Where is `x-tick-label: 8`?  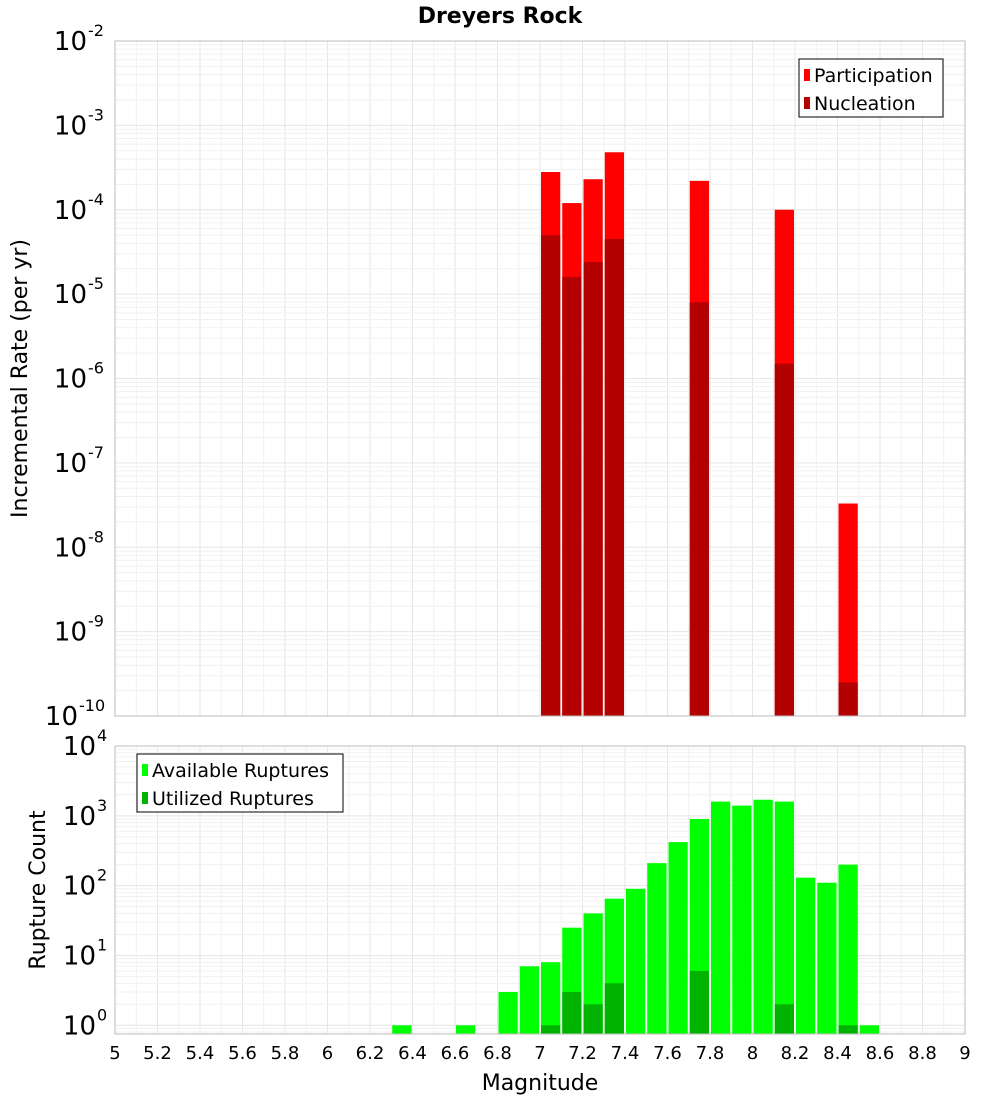 x-tick-label: 8 is located at coordinates (752, 1053).